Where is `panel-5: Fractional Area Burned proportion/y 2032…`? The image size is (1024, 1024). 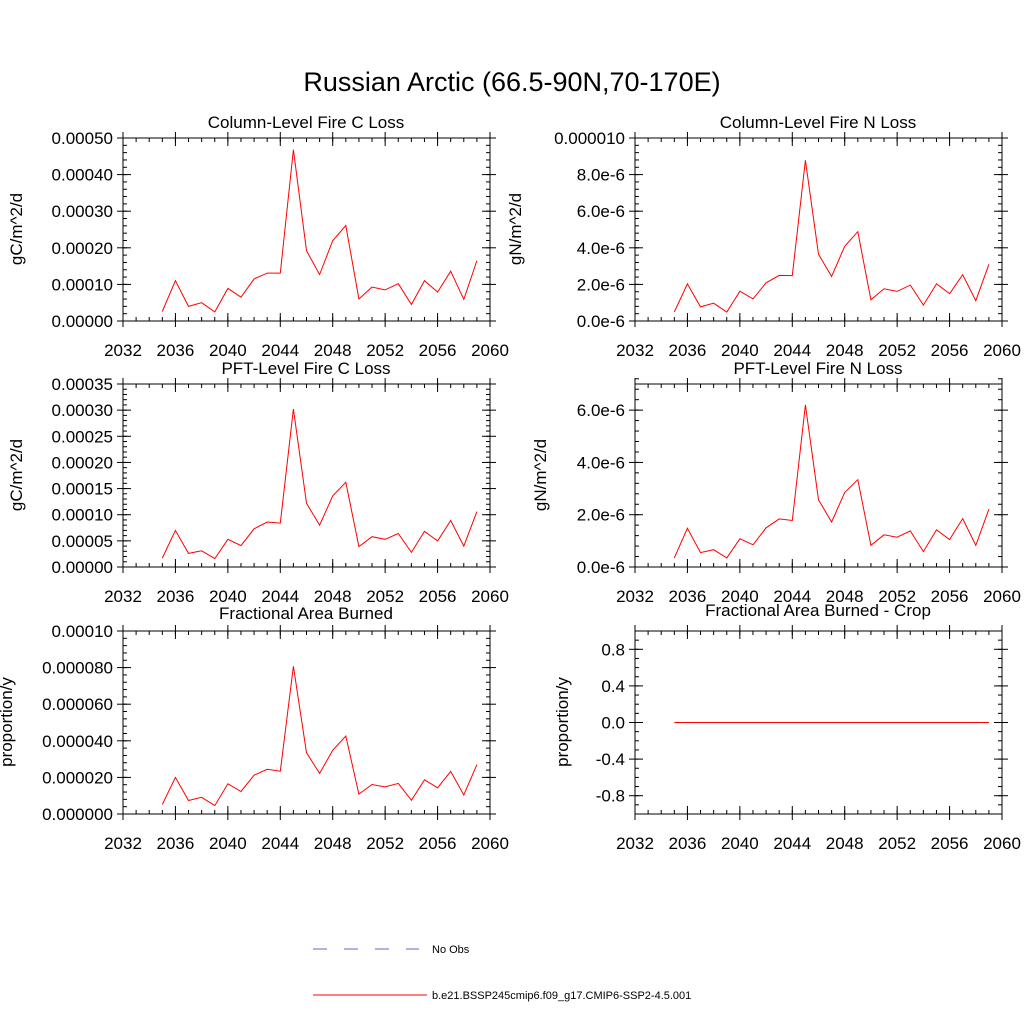
panel-5: Fractional Area Burned proportion/y 2032… is located at coordinates (254, 728).